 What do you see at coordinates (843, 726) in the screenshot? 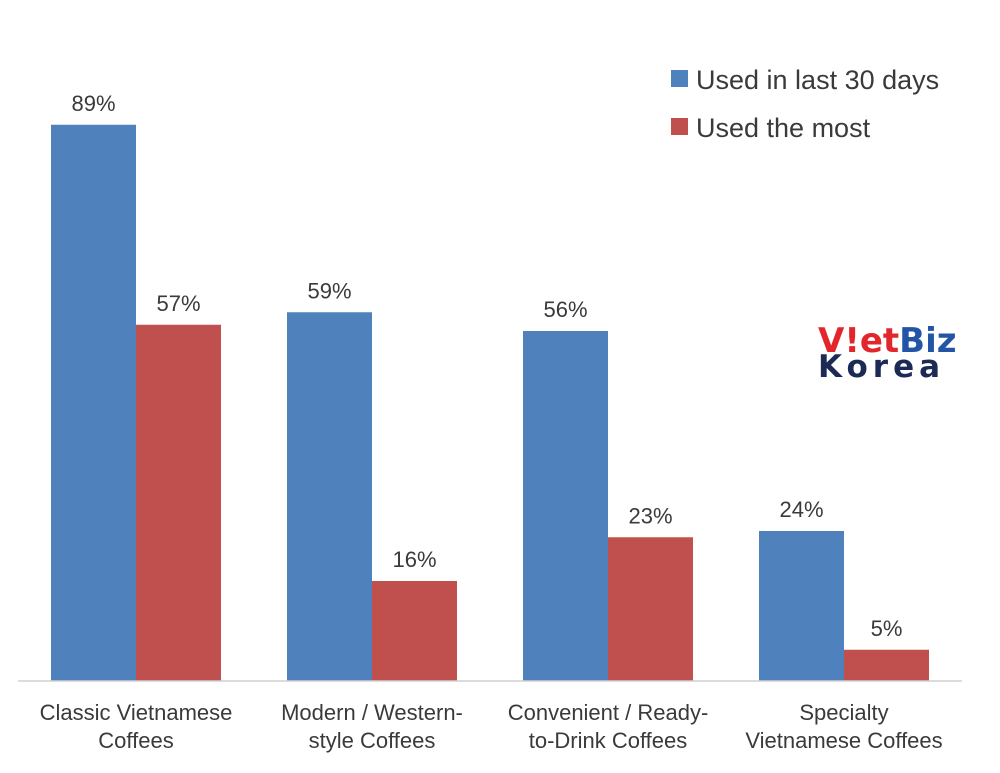
I see `x-tick-label-specialty-vietnamese-coffees: Specialty Vietnamese Coffees` at bounding box center [843, 726].